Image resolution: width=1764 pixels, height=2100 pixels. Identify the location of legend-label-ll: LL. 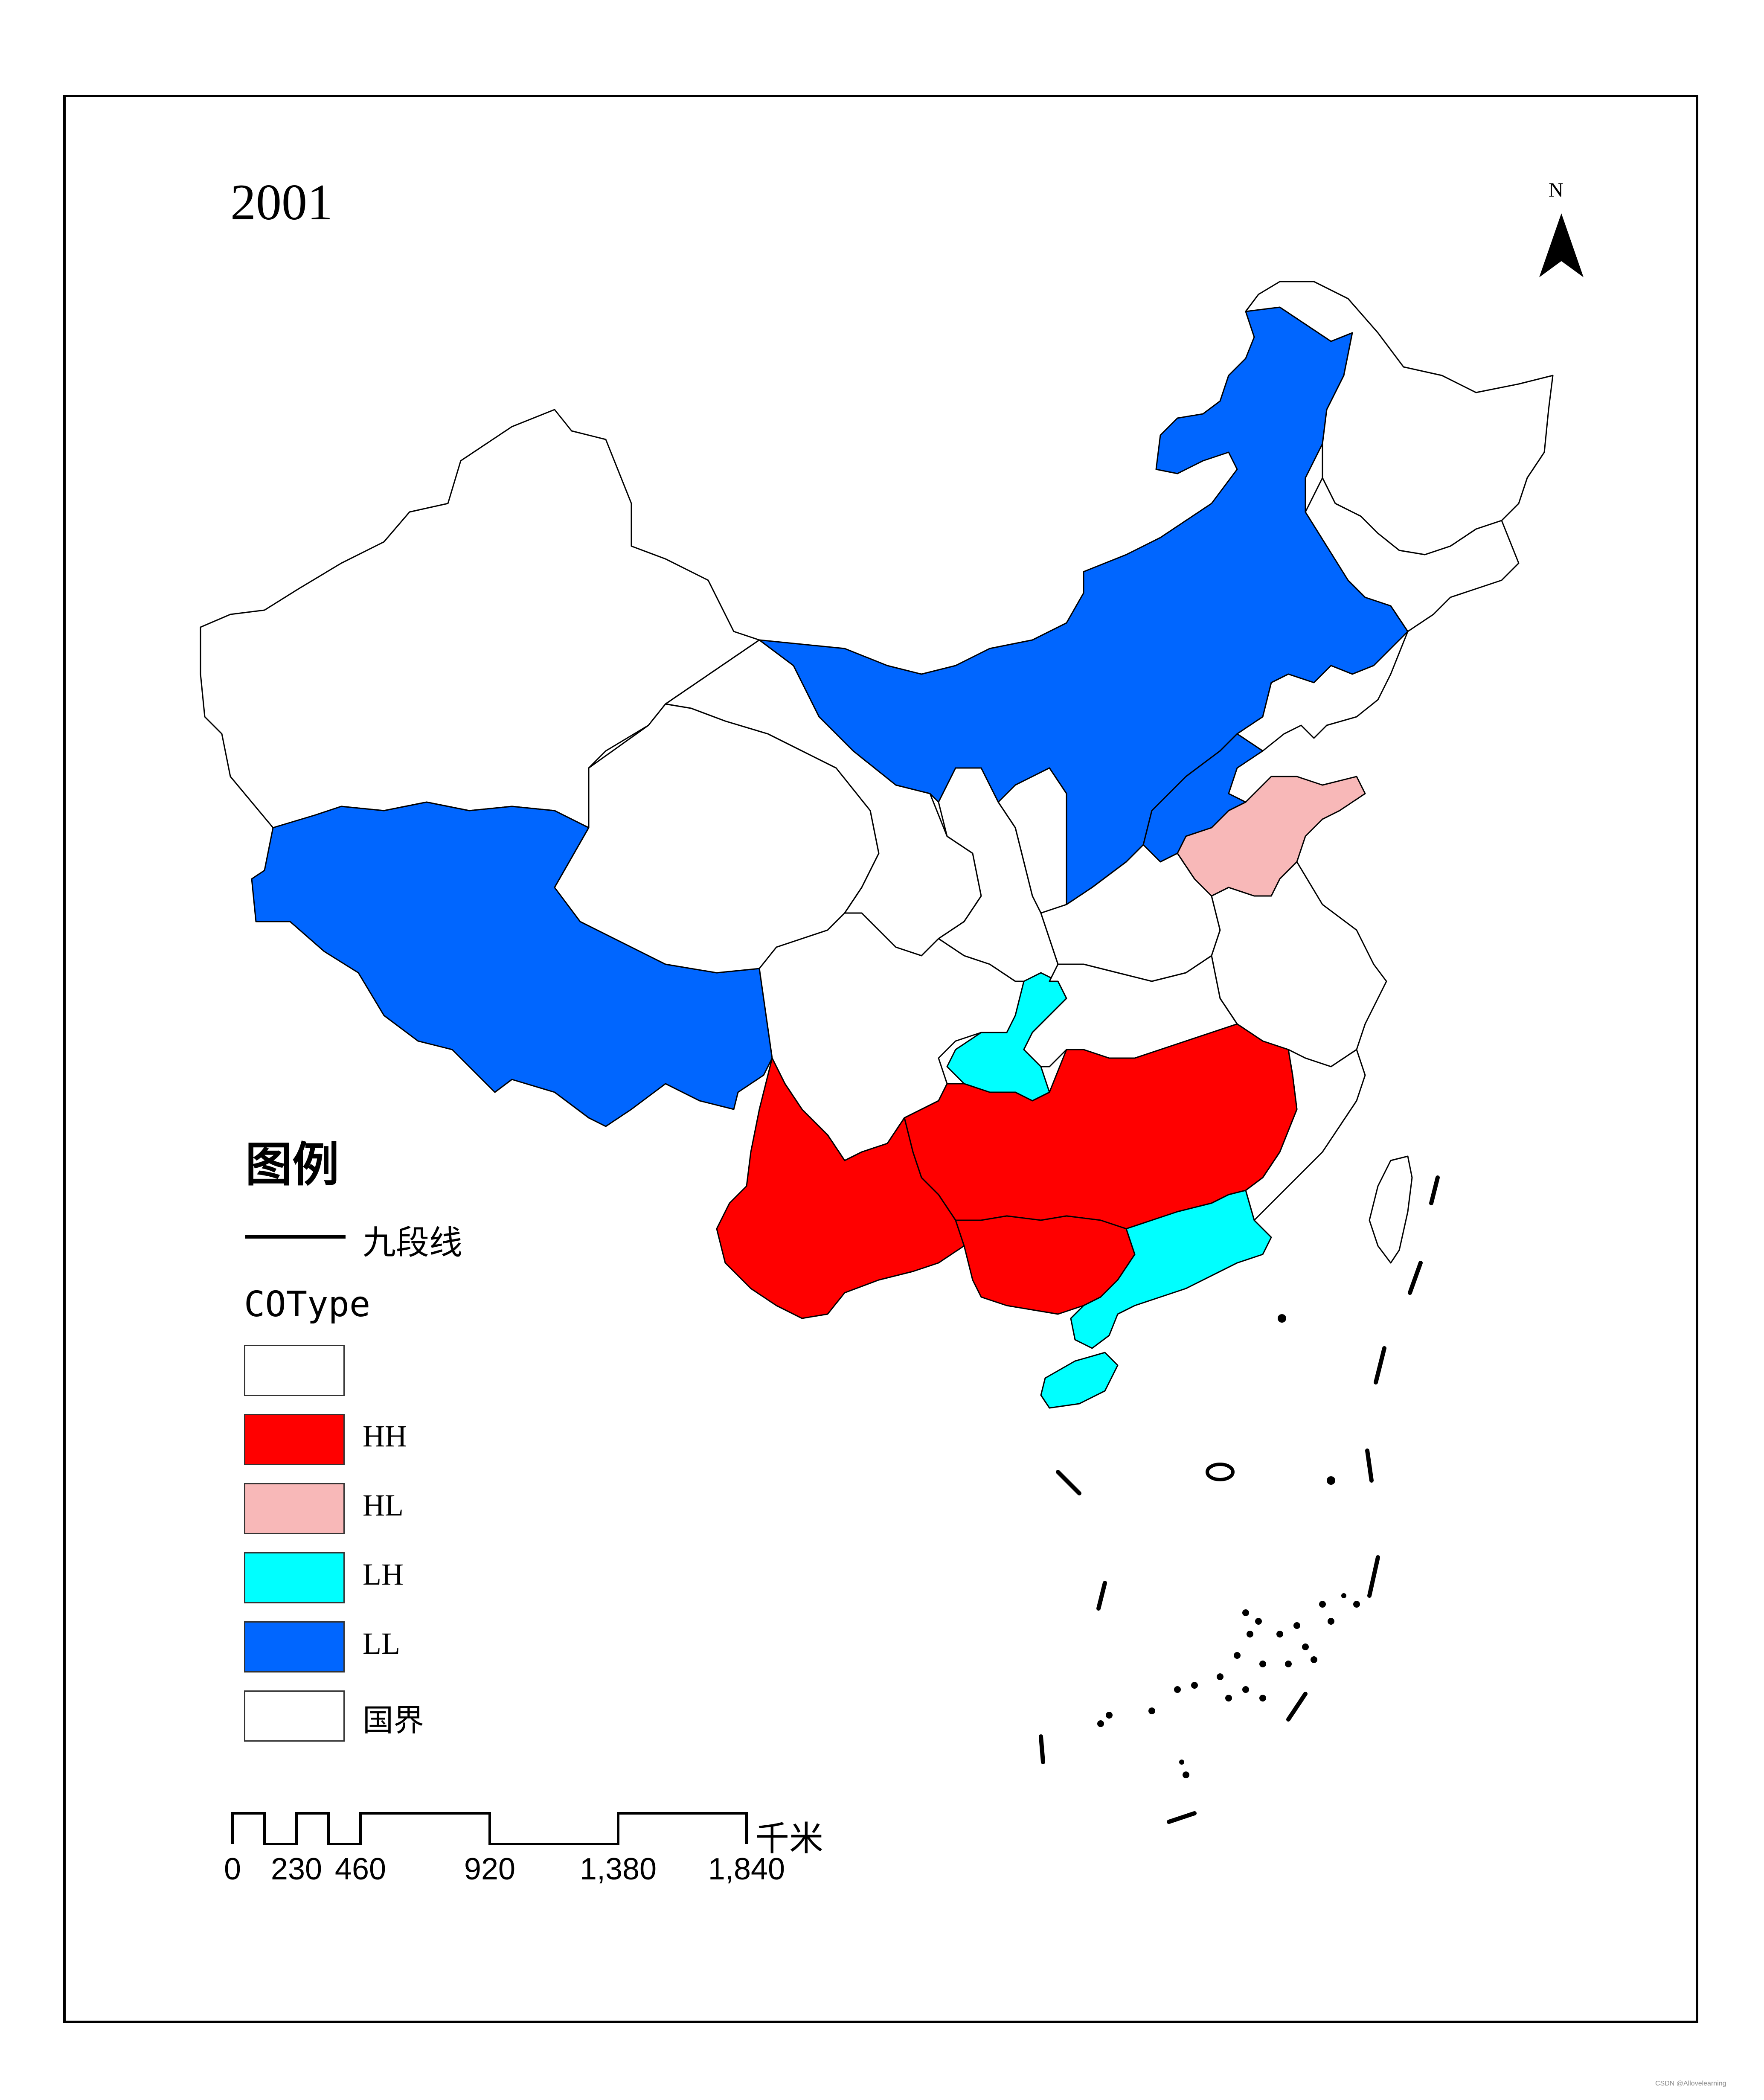
(381, 1644).